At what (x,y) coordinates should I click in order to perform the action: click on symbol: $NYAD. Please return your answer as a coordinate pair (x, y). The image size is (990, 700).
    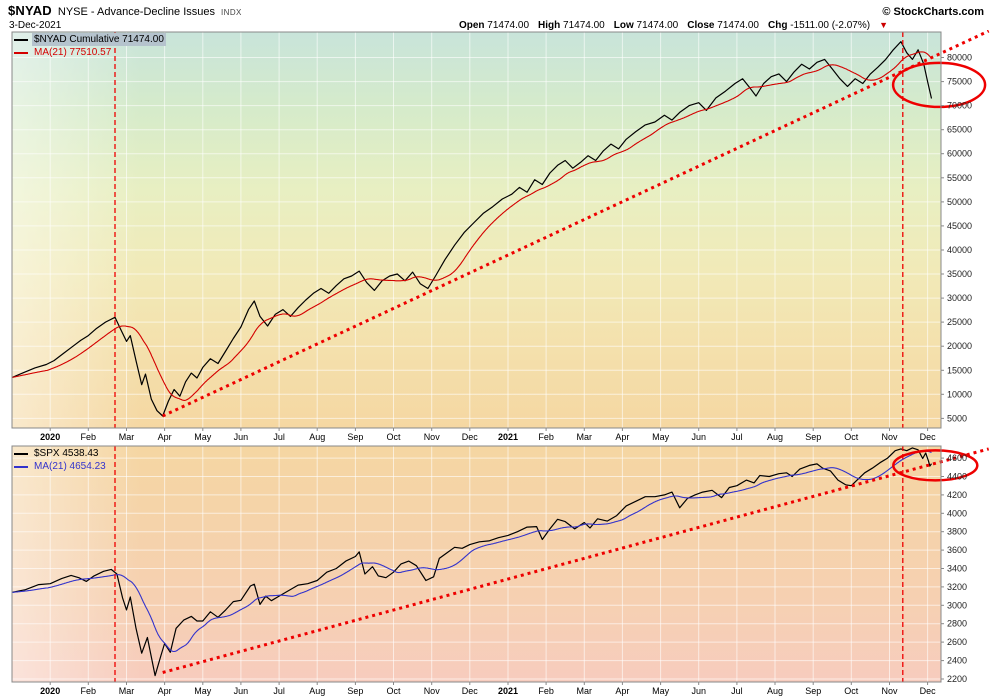
    Looking at the image, I should click on (30, 10).